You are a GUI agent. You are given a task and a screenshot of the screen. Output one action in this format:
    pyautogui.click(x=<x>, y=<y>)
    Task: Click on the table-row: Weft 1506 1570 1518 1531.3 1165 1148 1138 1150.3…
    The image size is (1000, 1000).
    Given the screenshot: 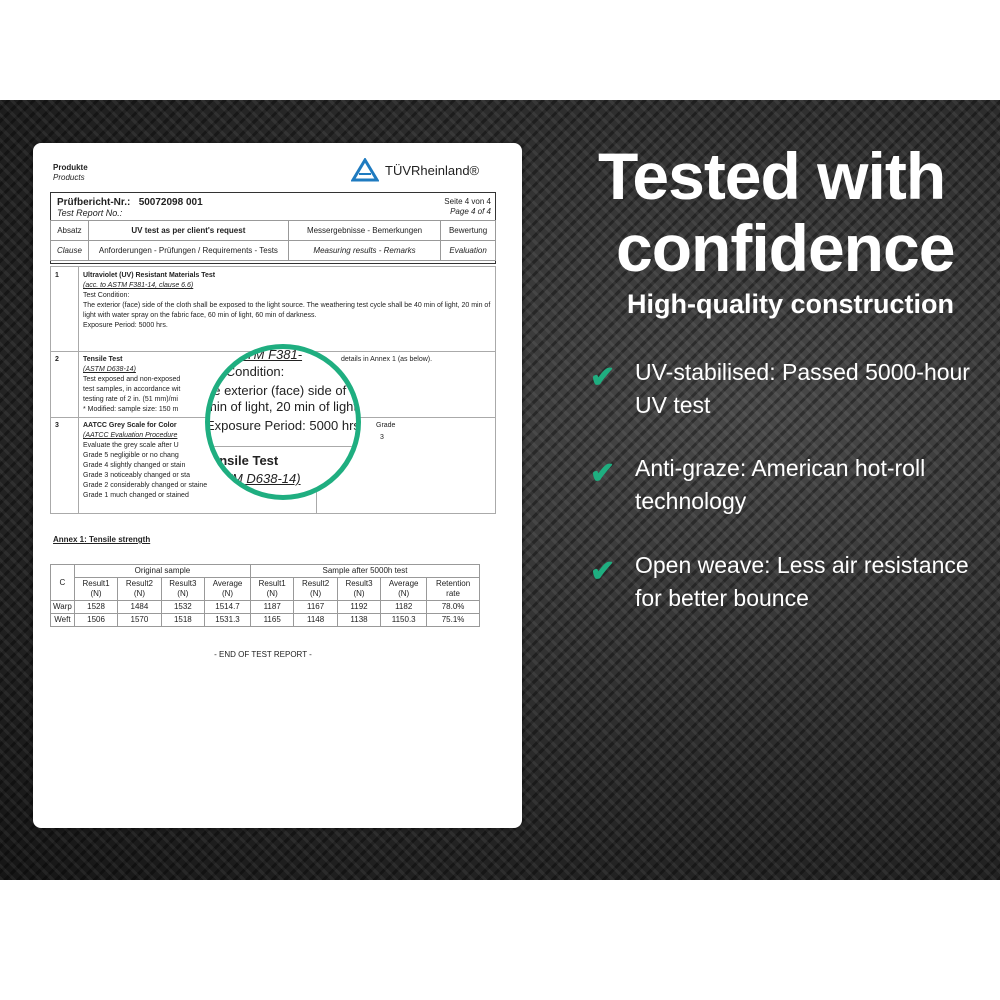 What is the action you would take?
    pyautogui.click(x=265, y=620)
    